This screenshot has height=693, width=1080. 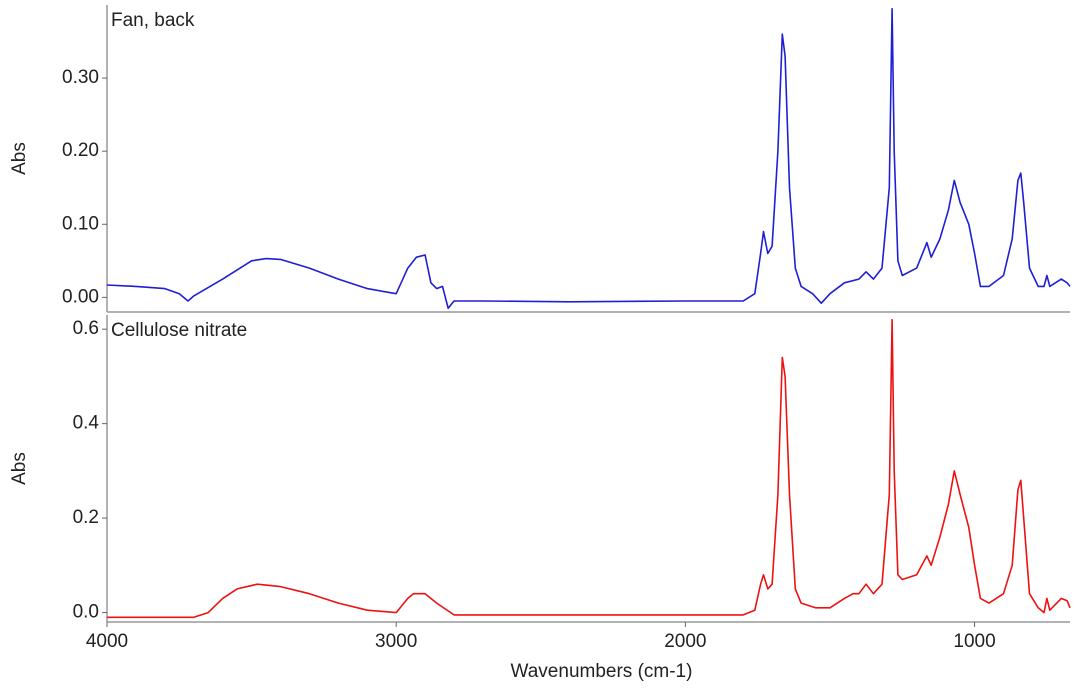 I want to click on x-axis-label: Wavenumbers (cm-1), so click(x=602, y=671).